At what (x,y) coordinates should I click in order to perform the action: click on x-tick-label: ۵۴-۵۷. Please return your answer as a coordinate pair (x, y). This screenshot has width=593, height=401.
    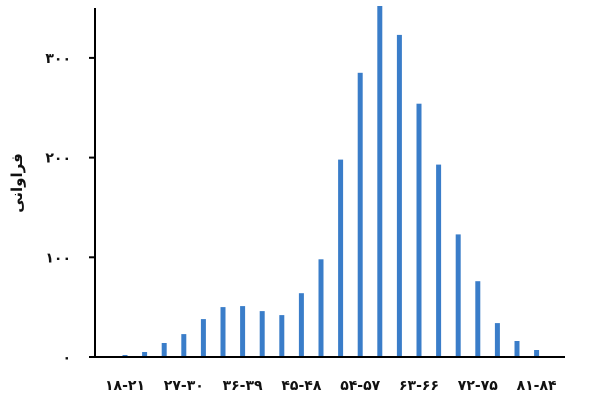
    Looking at the image, I should click on (360, 386).